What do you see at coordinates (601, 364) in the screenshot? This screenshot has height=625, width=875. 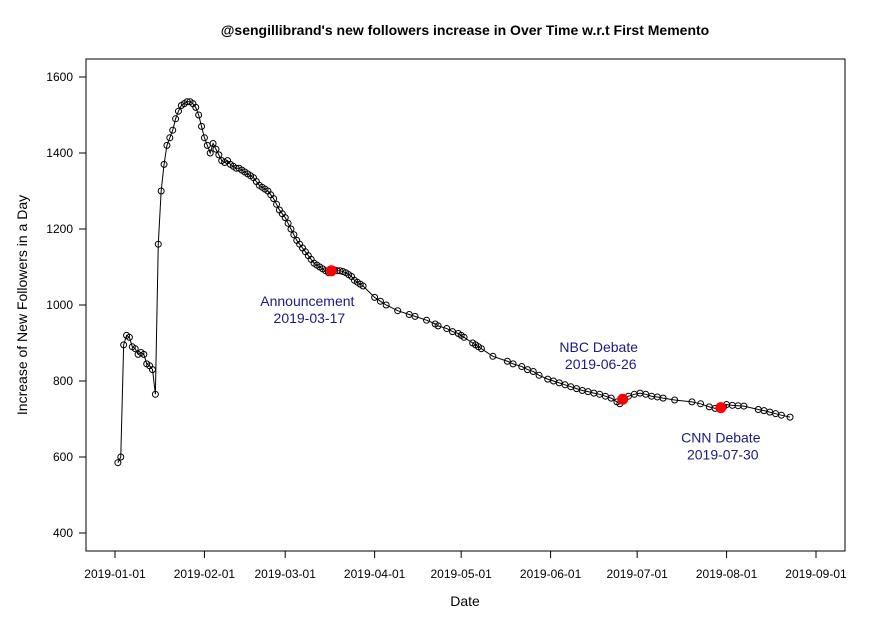 I see `annotation-nbc-debate-date: 2019-06-26` at bounding box center [601, 364].